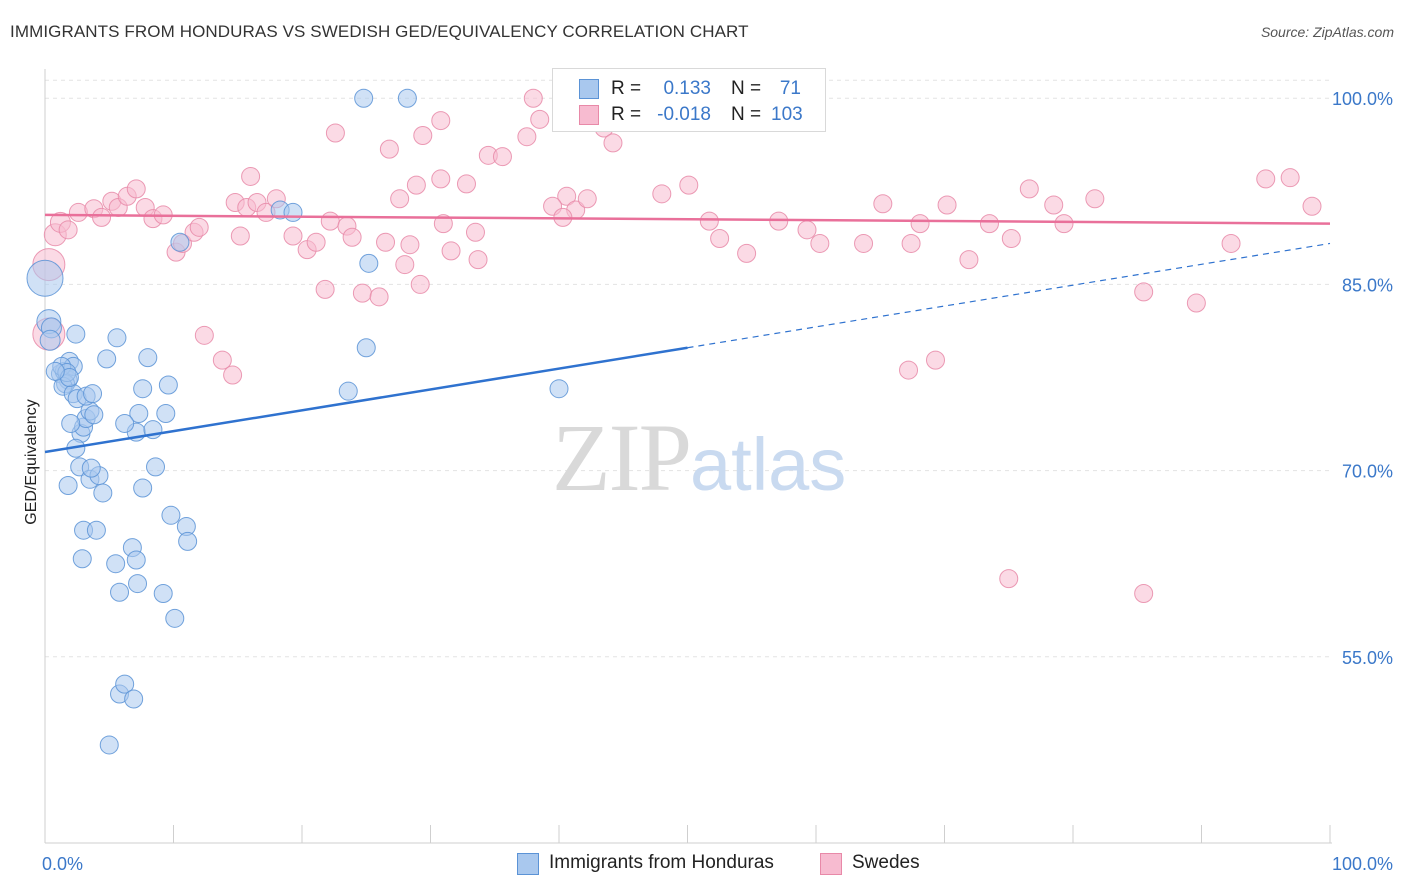 This screenshot has height=892, width=1406. I want to click on honduras-trend-line, so click(366, 400).